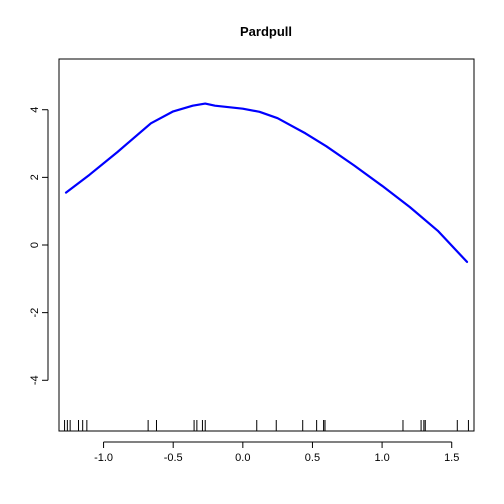  I want to click on x-axis: -1.0 -0.5 0.0 0.5 1.0 1.5, so click(276, 452).